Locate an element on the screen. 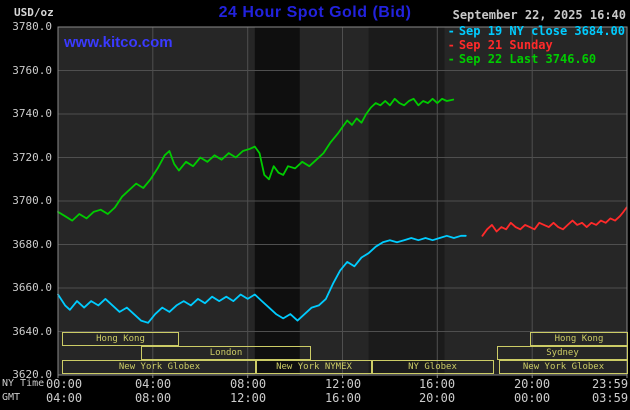 Image resolution: width=630 pixels, height=410 pixels. market-session-box: London is located at coordinates (226, 353).